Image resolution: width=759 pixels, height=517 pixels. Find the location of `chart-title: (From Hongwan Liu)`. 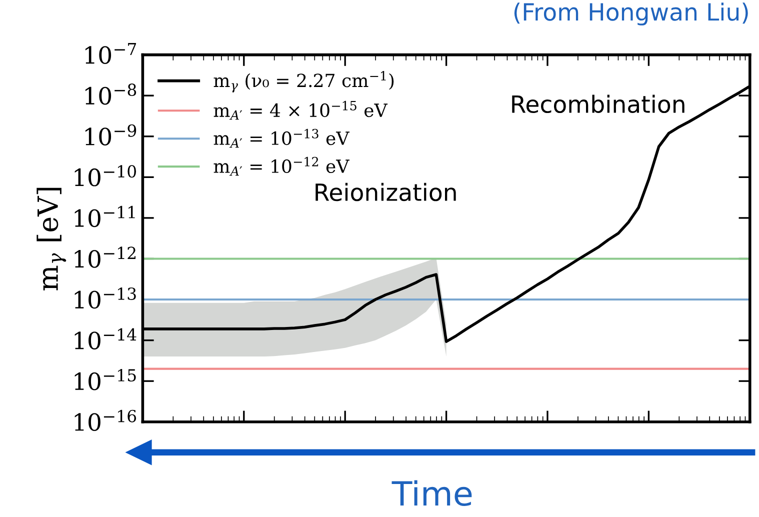

chart-title: (From Hongwan Liu) is located at coordinates (631, 14).